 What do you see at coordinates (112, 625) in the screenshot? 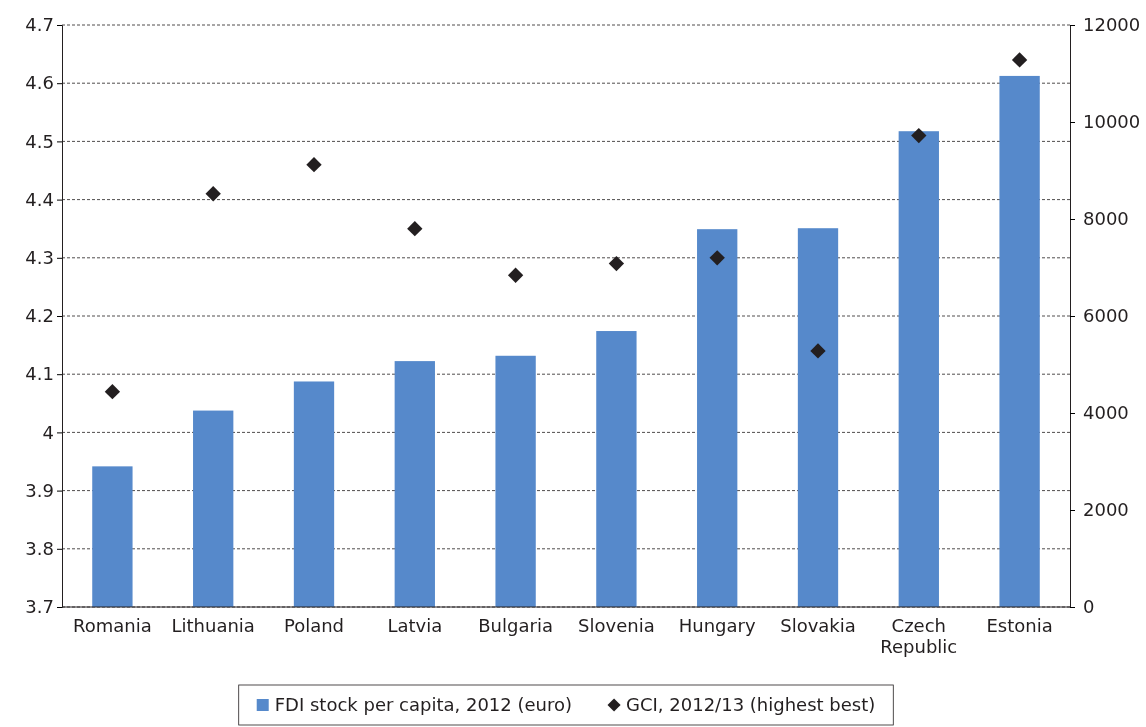
I see `x-tick-label: Romania` at bounding box center [112, 625].